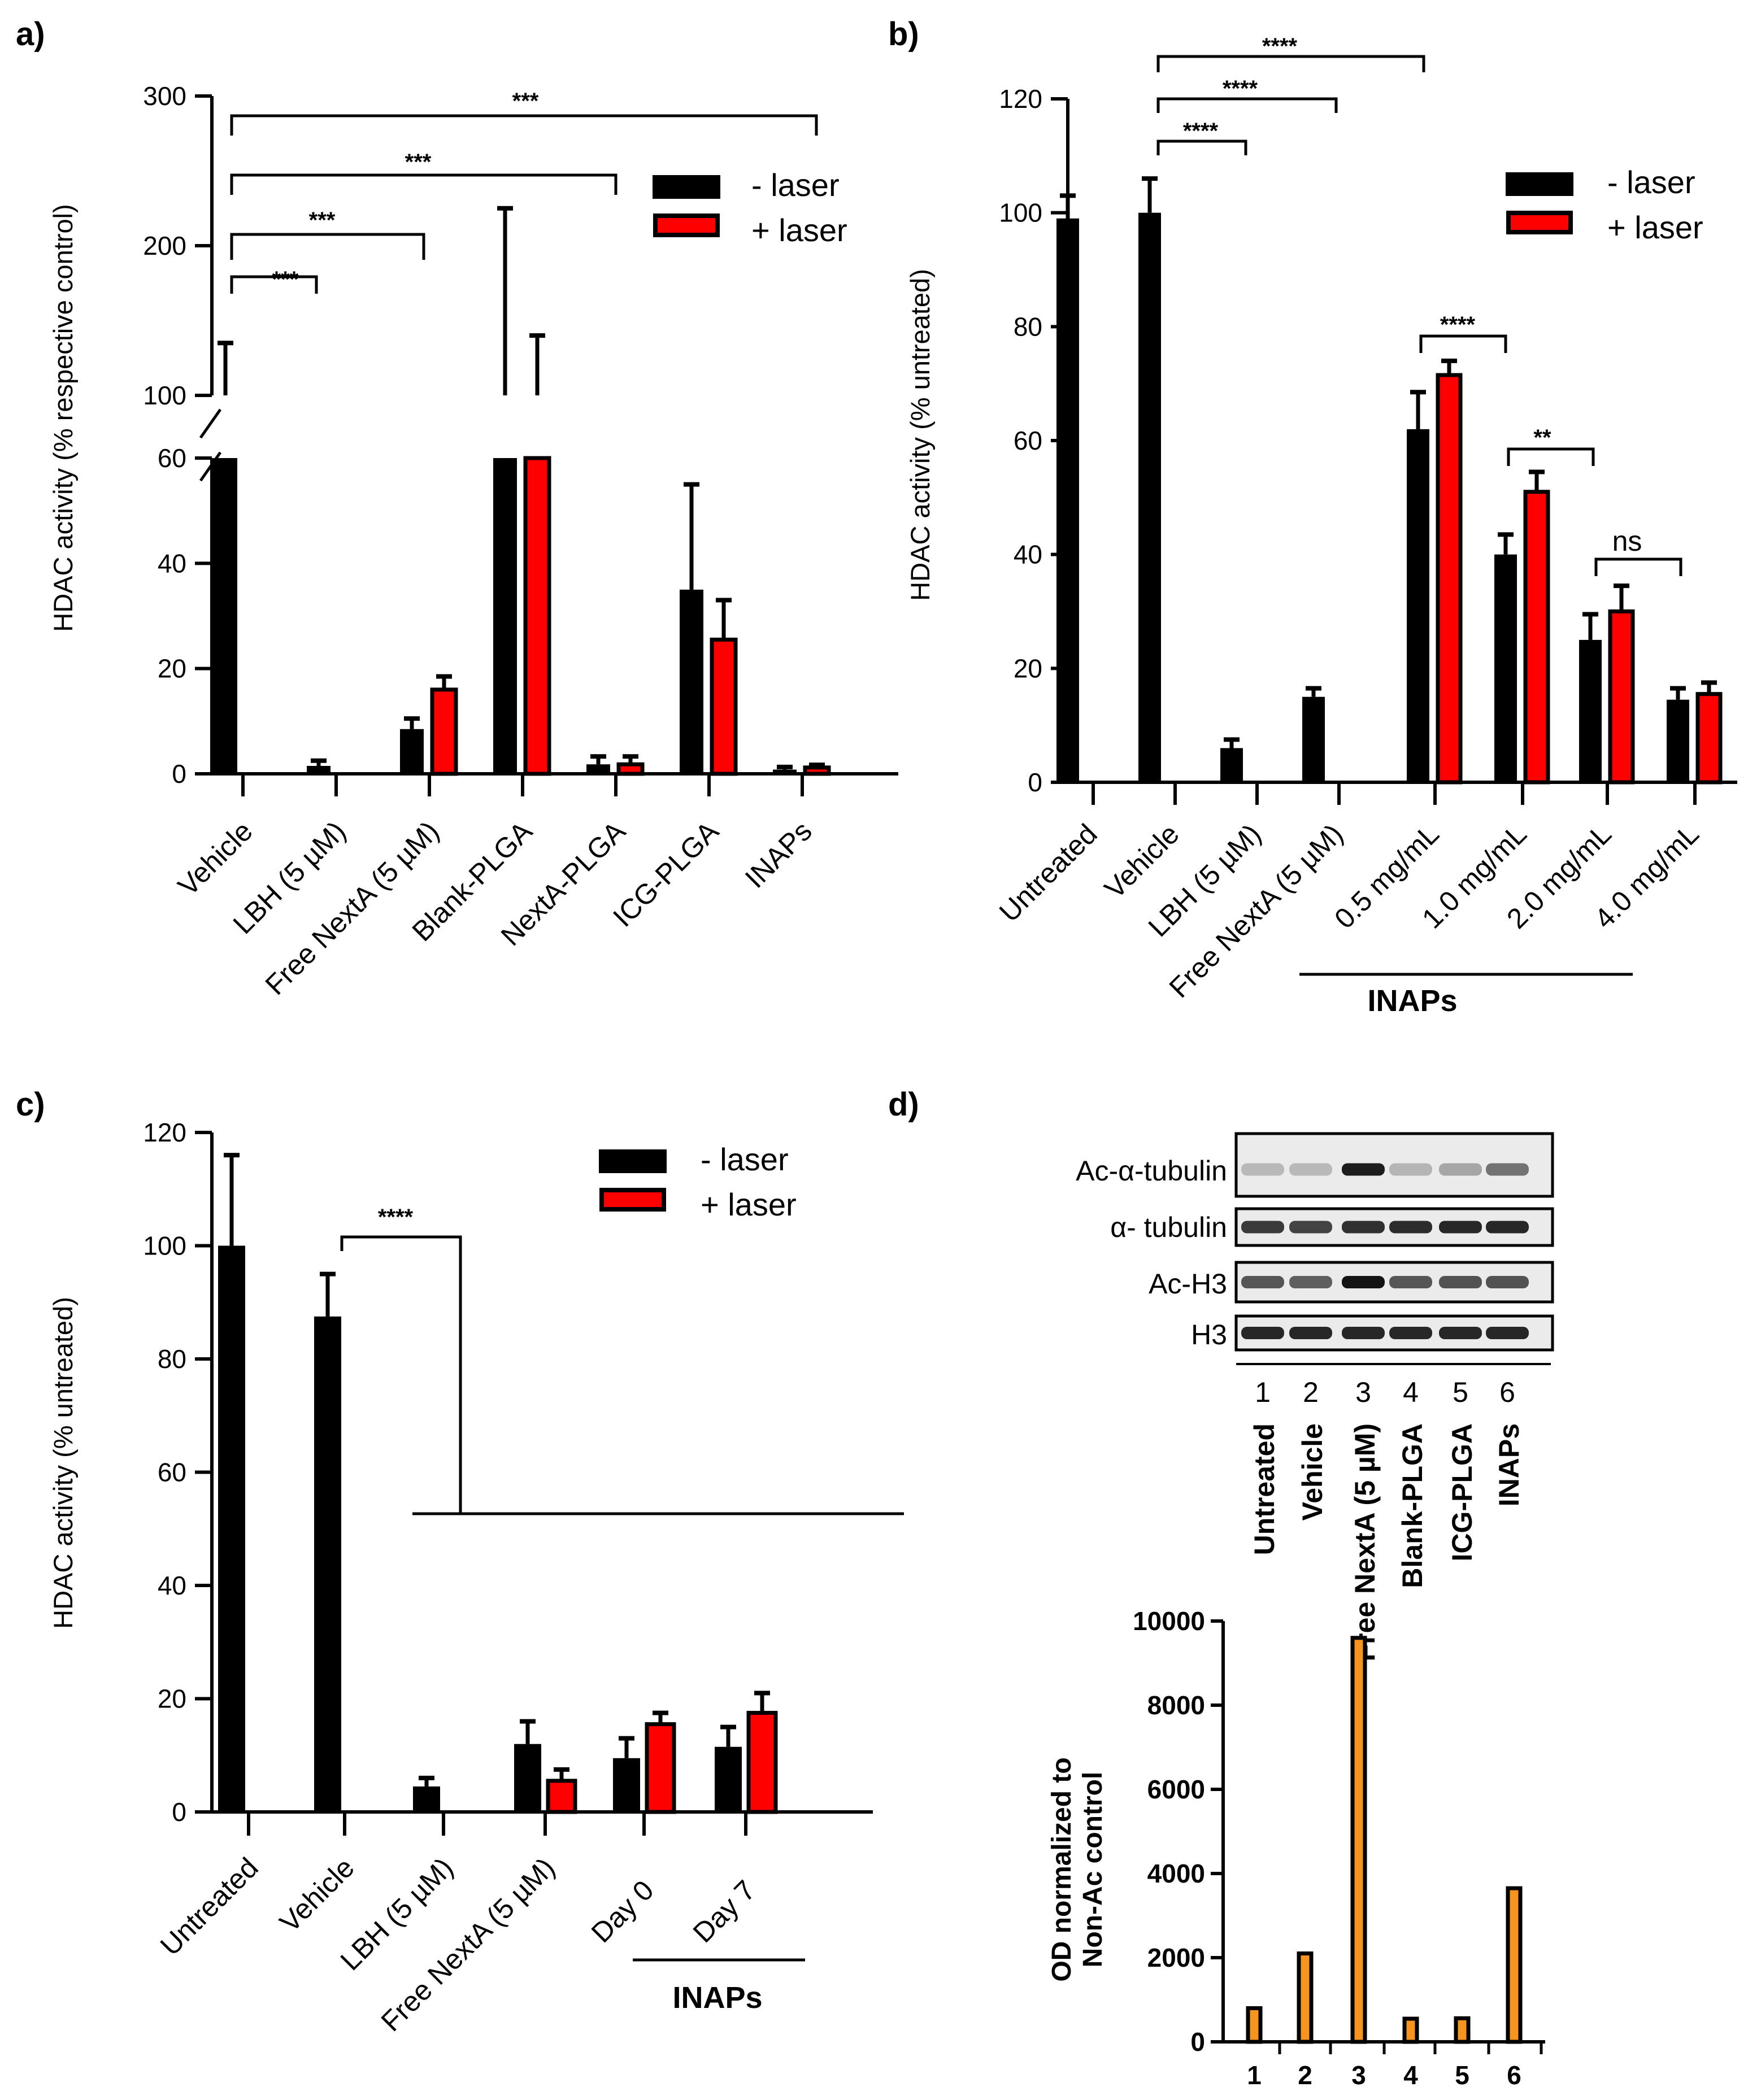 This screenshot has height=2100, width=1748. Describe the element at coordinates (1048, 873) in the screenshot. I see `panel-b-category-label: Untreated` at that location.